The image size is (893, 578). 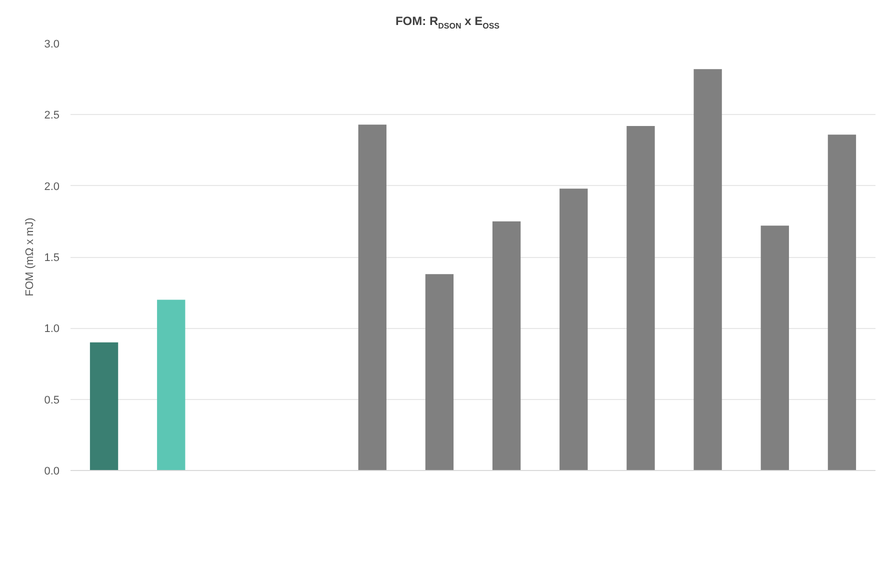 I want to click on y-tick-label: 2.0, so click(x=52, y=186).